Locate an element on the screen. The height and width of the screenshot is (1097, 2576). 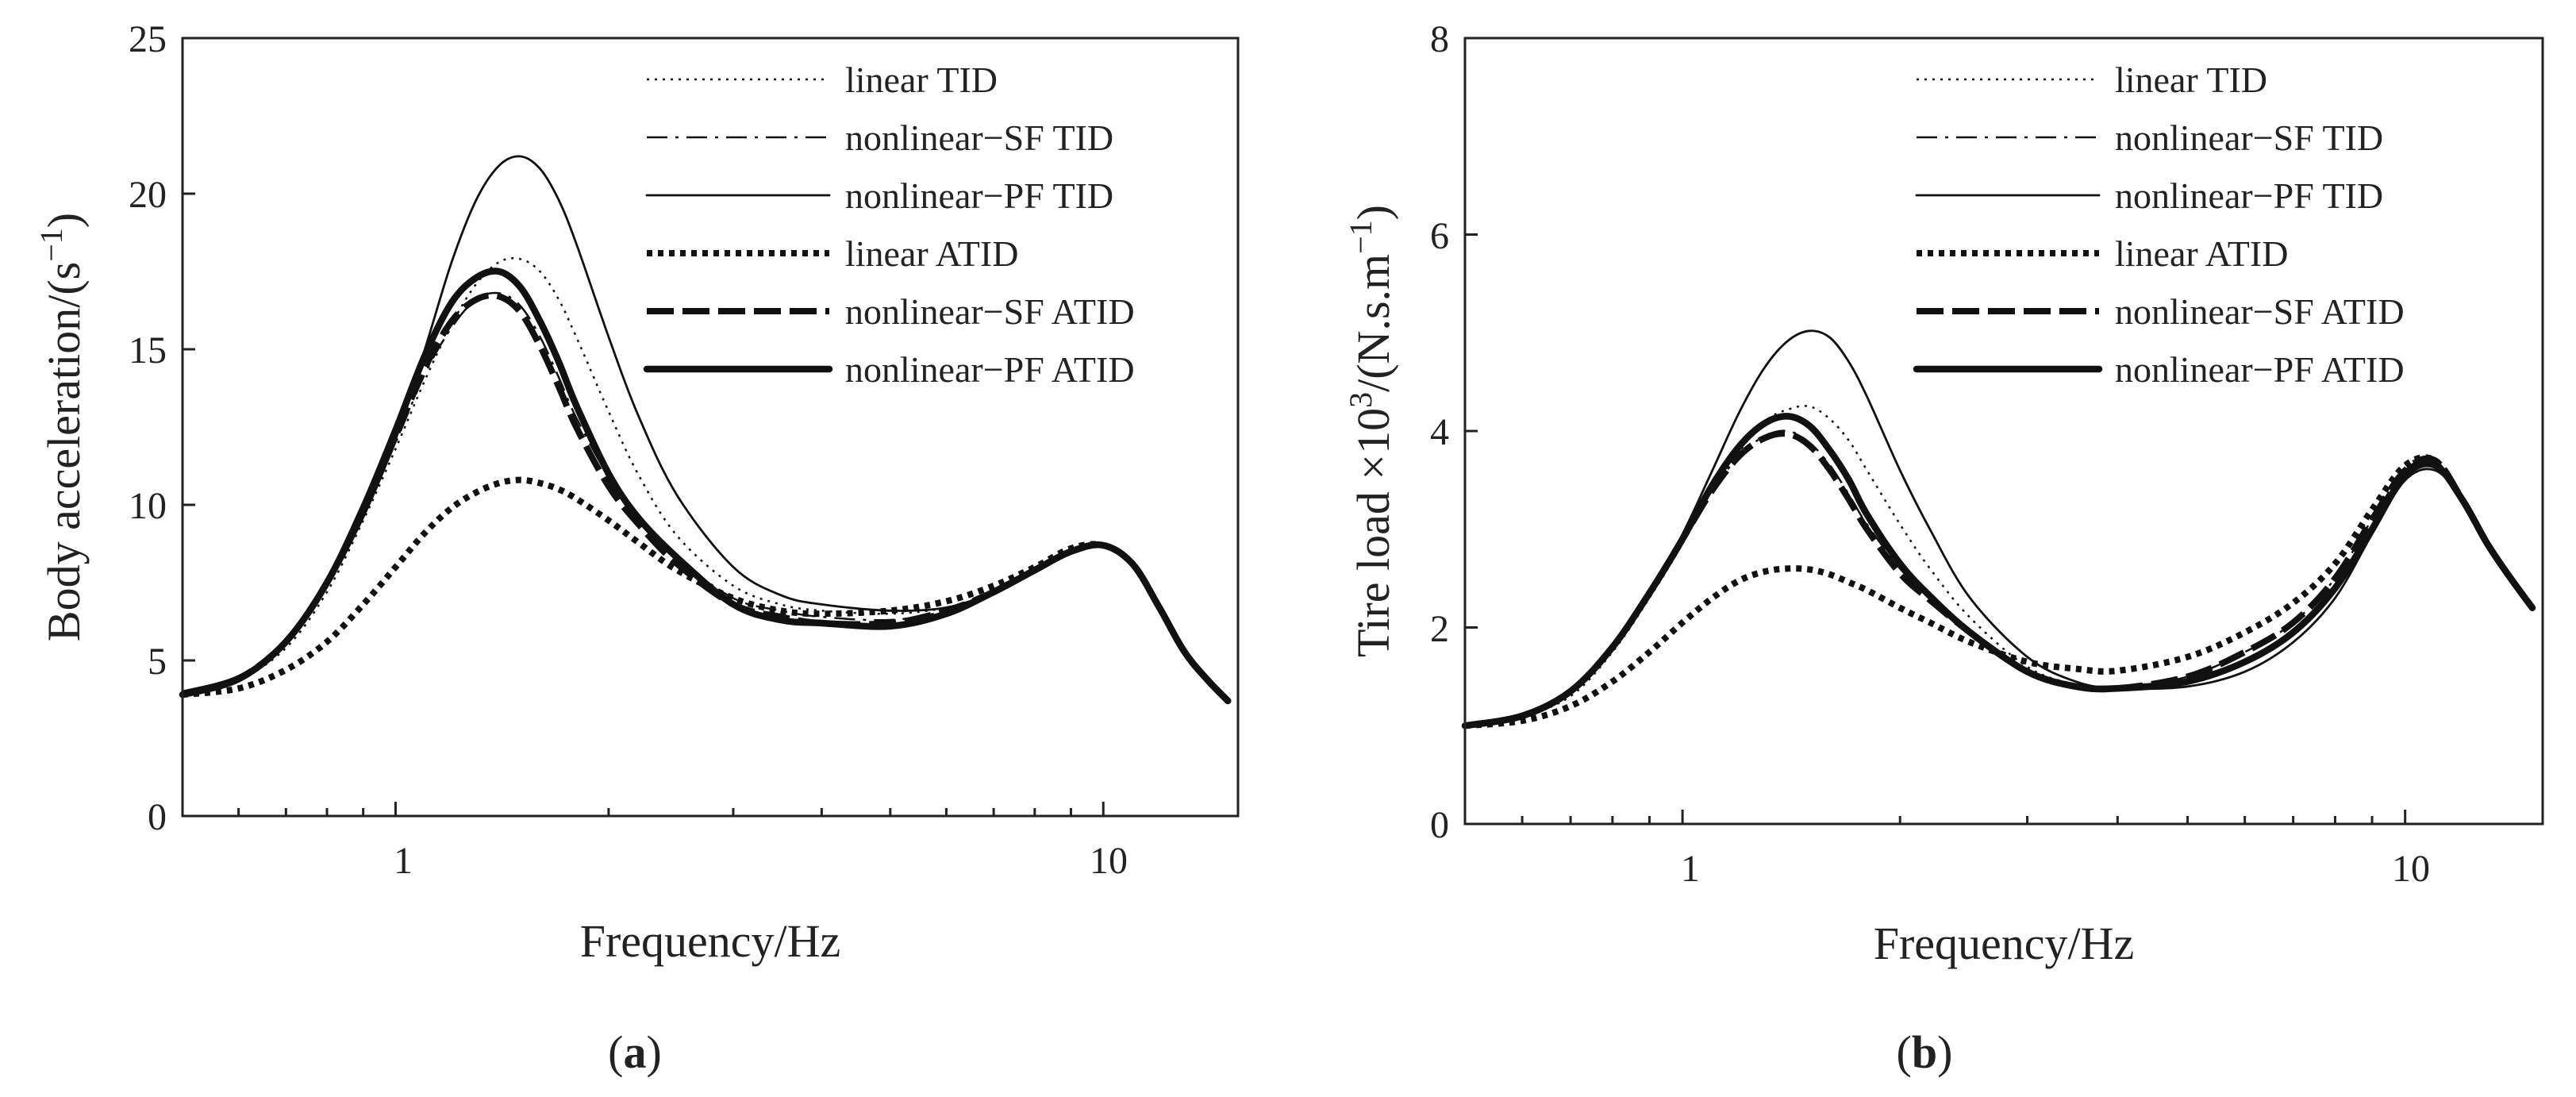
series-line-thick-solid is located at coordinates (1998, 571).